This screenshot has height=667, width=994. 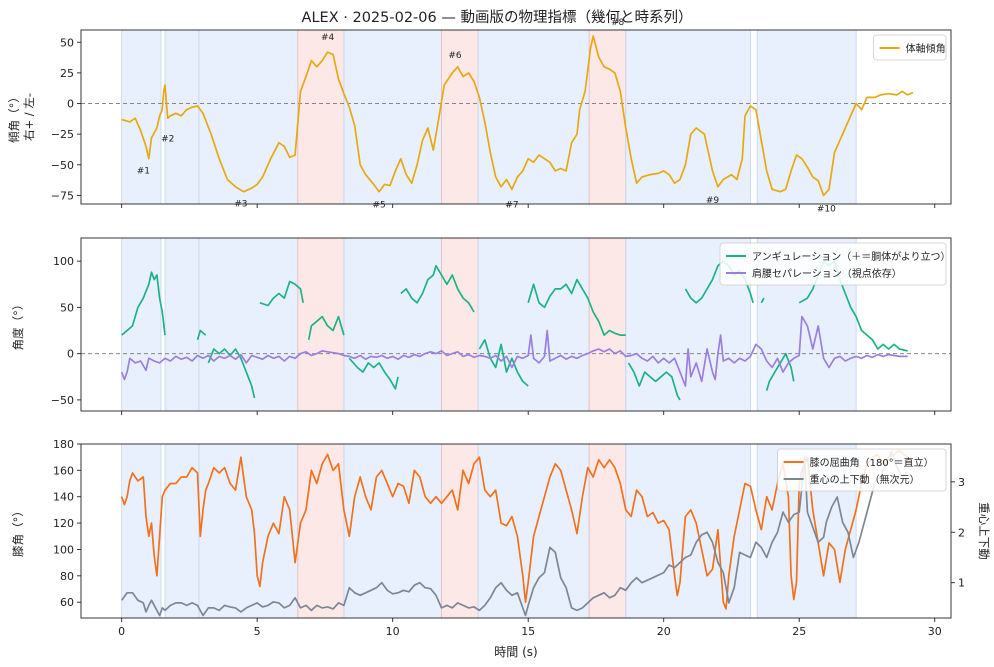 What do you see at coordinates (67, 73) in the screenshot?
I see `y-tick-label: 25` at bounding box center [67, 73].